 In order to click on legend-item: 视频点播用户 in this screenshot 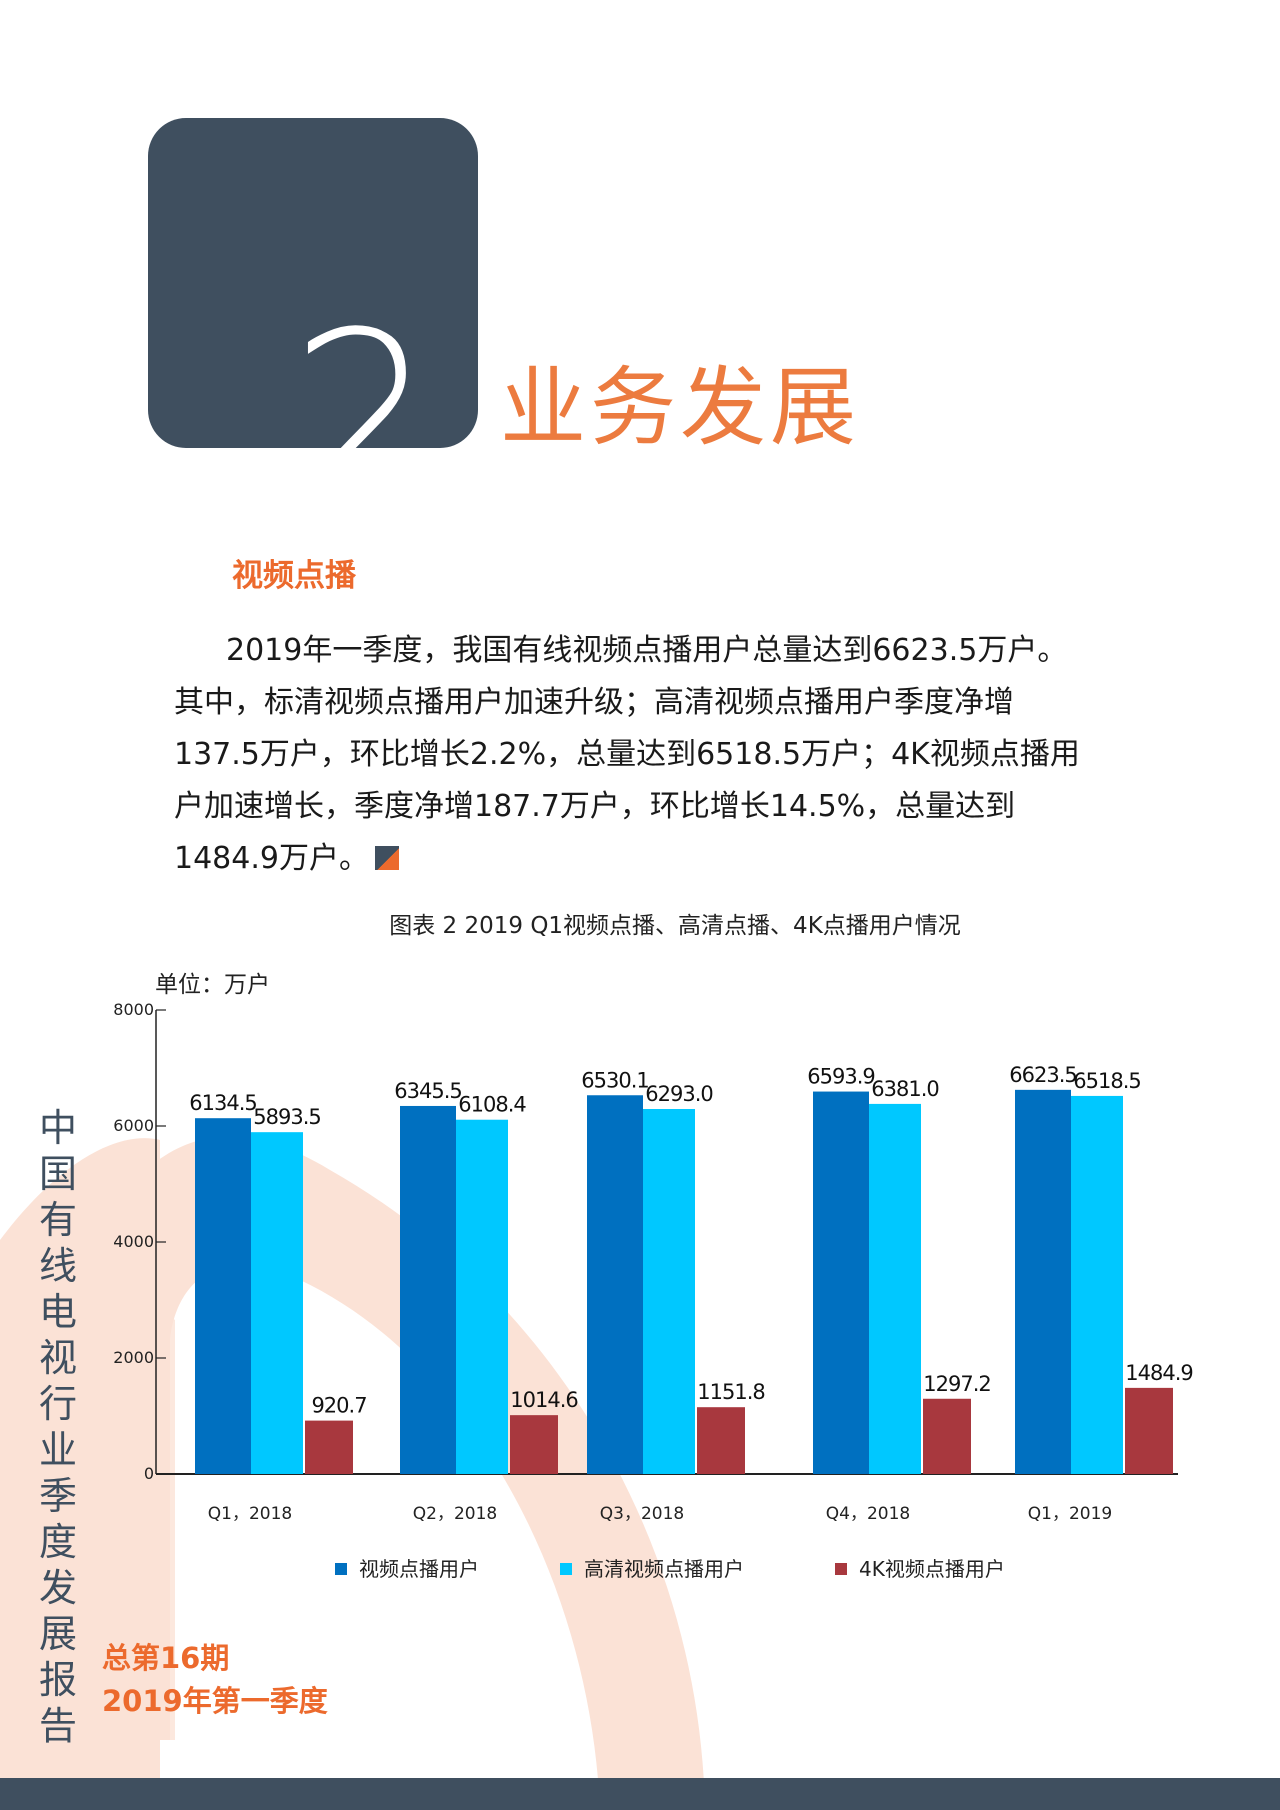, I will do `click(407, 1567)`.